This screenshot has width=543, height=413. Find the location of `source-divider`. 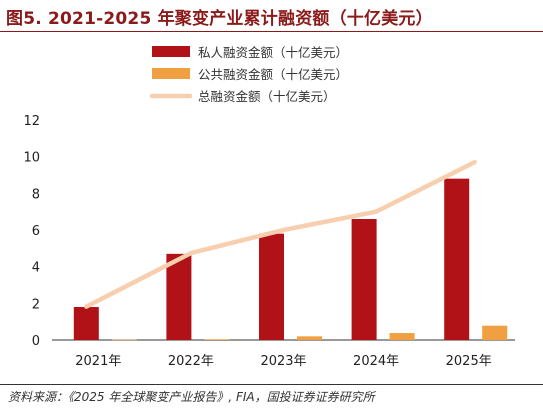

source-divider is located at coordinates (271, 384).